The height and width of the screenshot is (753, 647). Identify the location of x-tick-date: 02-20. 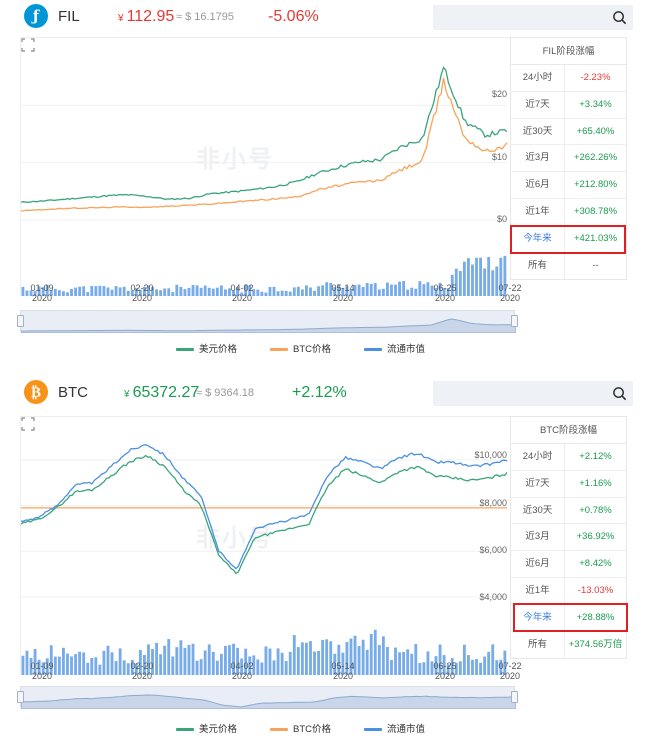
(142, 666).